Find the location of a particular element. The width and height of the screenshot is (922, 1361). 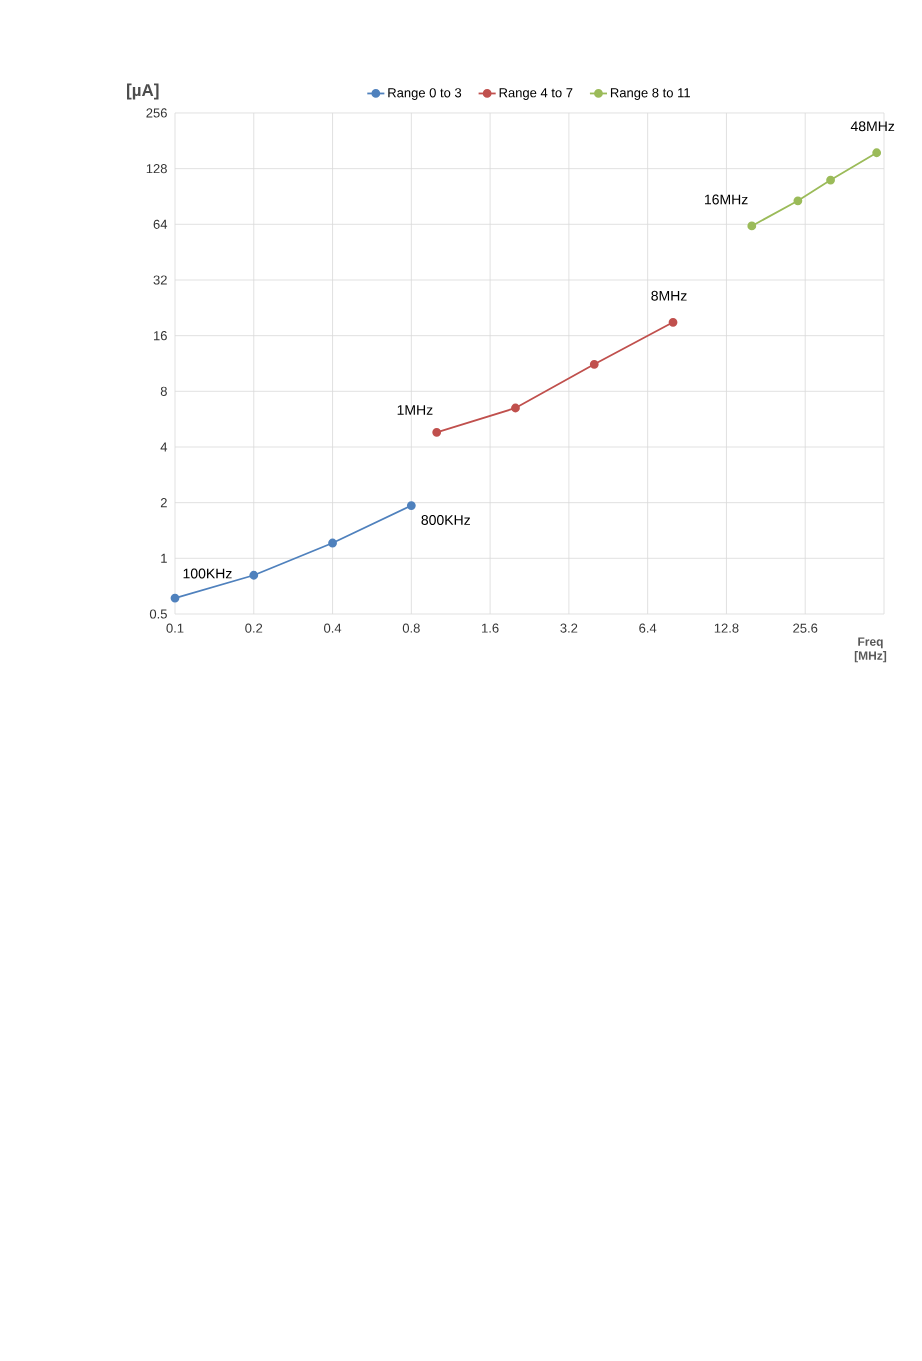

y-tick-label: 128 is located at coordinates (156, 169).